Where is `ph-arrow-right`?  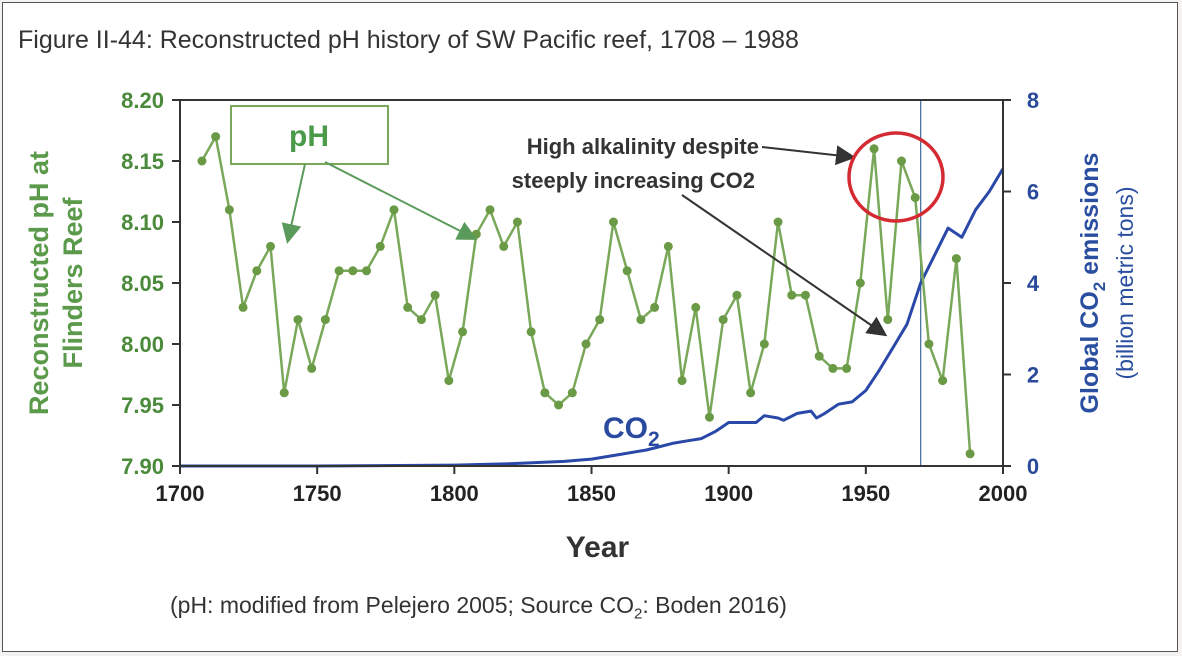
ph-arrow-right is located at coordinates (401, 200).